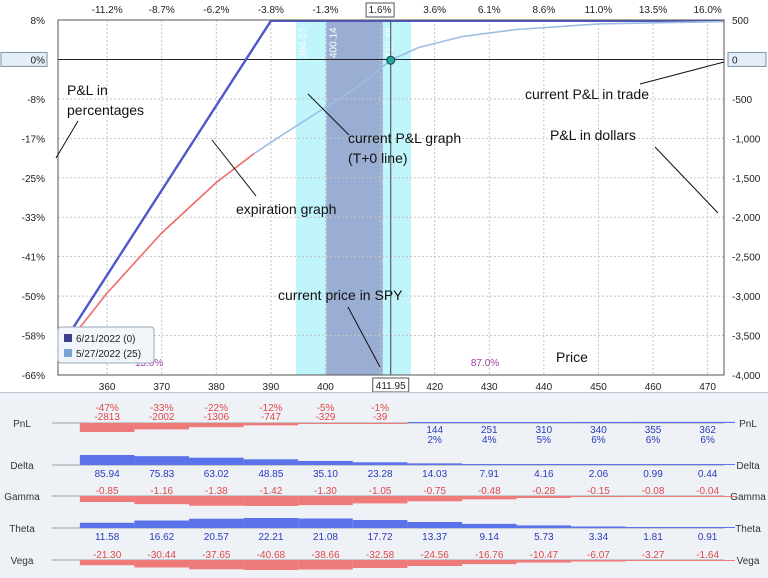 This screenshot has width=768, height=578. I want to click on annotation-pl-dollars: P&L in dollars, so click(593, 135).